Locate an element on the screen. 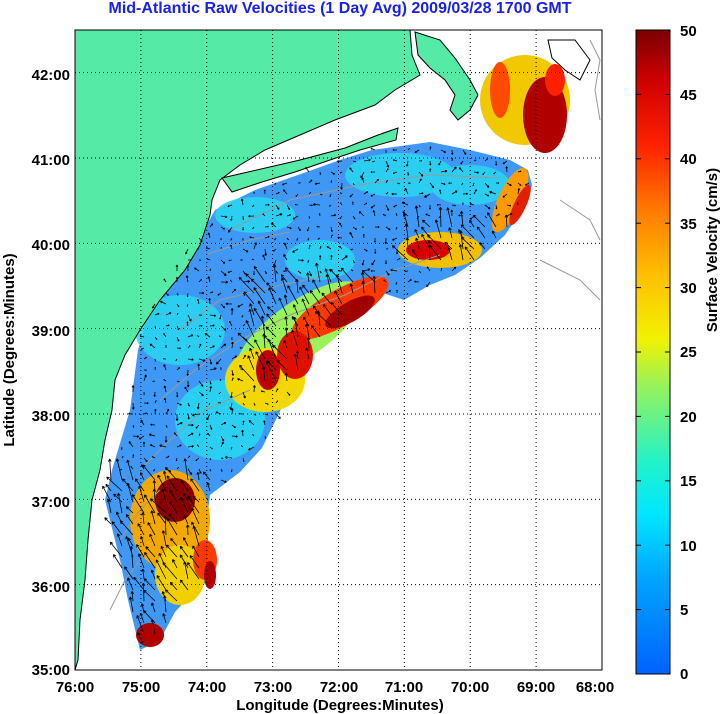 This screenshot has width=724, height=714. colorbar-tick-label: 10 is located at coordinates (688, 546).